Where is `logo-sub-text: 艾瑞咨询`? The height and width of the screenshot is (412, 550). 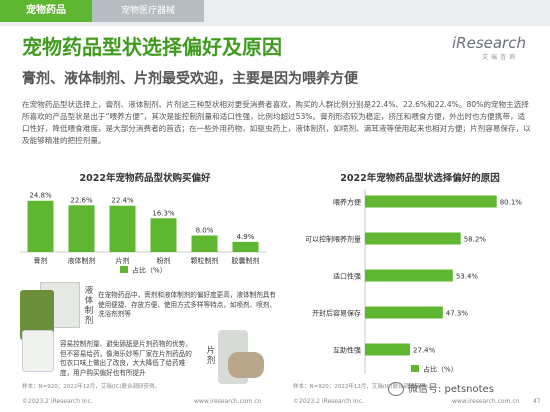 logo-sub-text: 艾瑞咨询 is located at coordinates (500, 57).